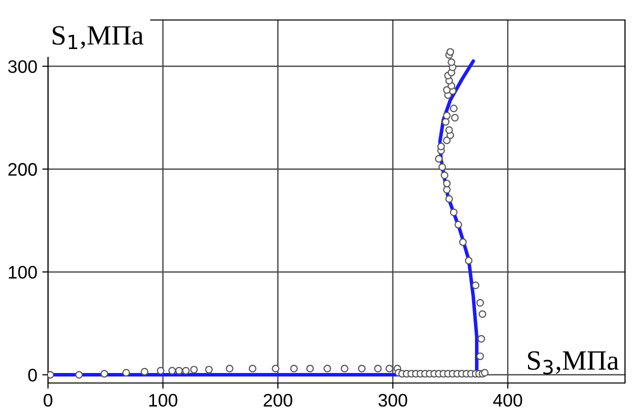  What do you see at coordinates (507, 400) in the screenshot?
I see `x-tick-label: 400` at bounding box center [507, 400].